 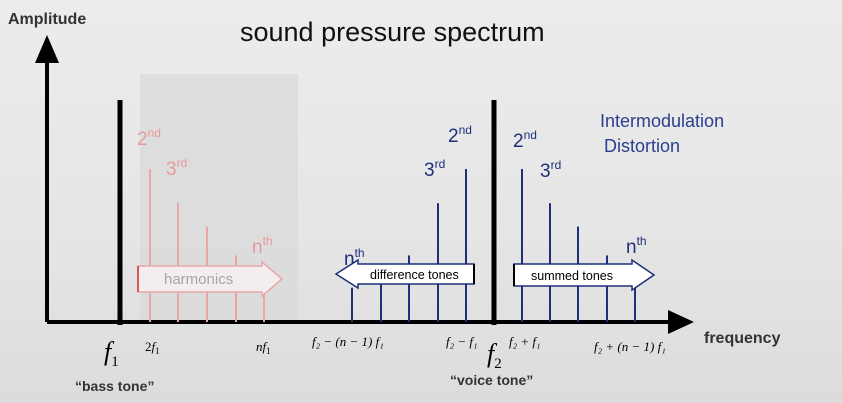 I want to click on y-axis-label: Amplitude, so click(x=47, y=19).